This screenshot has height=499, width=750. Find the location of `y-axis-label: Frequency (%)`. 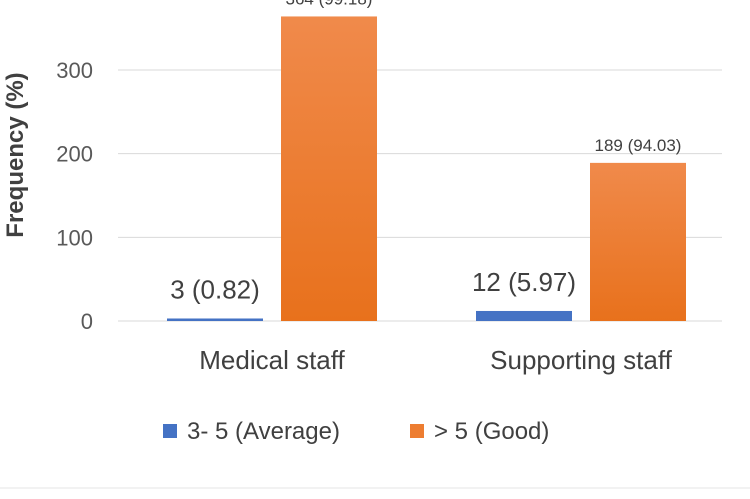

y-axis-label: Frequency (%) is located at coordinates (15, 154).